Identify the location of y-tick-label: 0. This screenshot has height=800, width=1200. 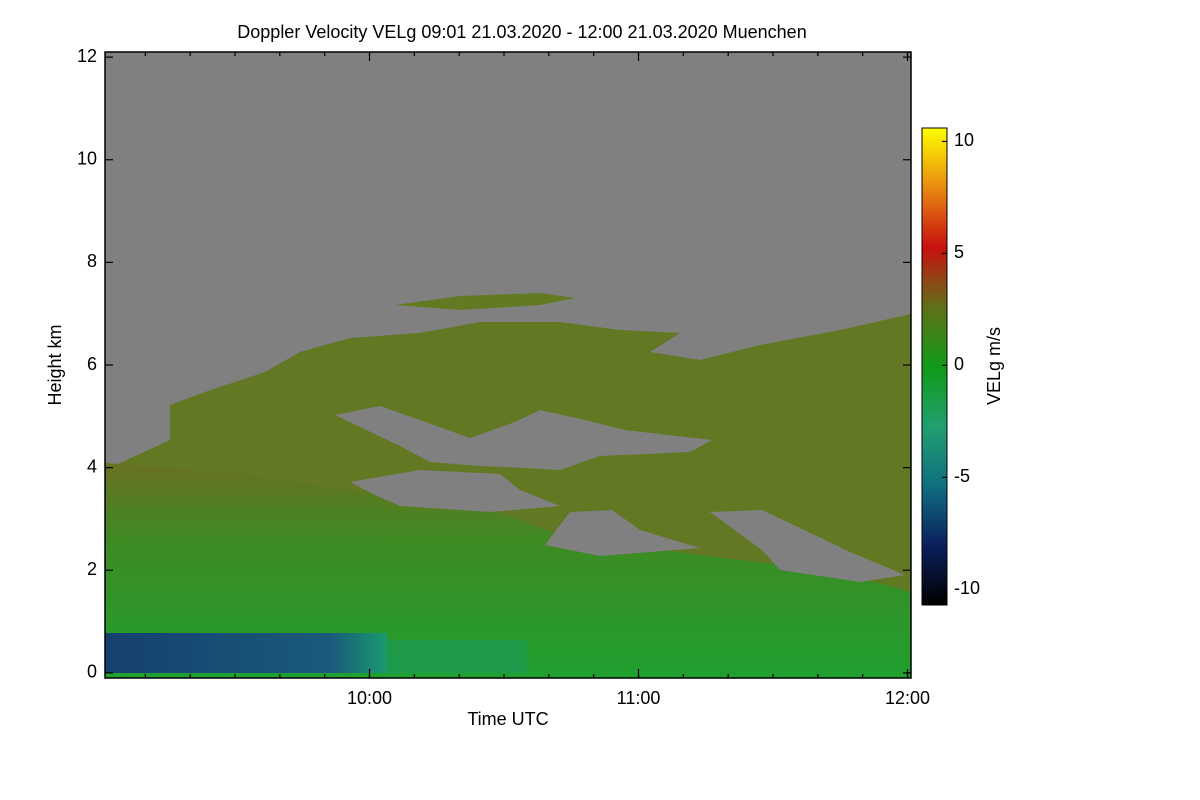
(92, 672).